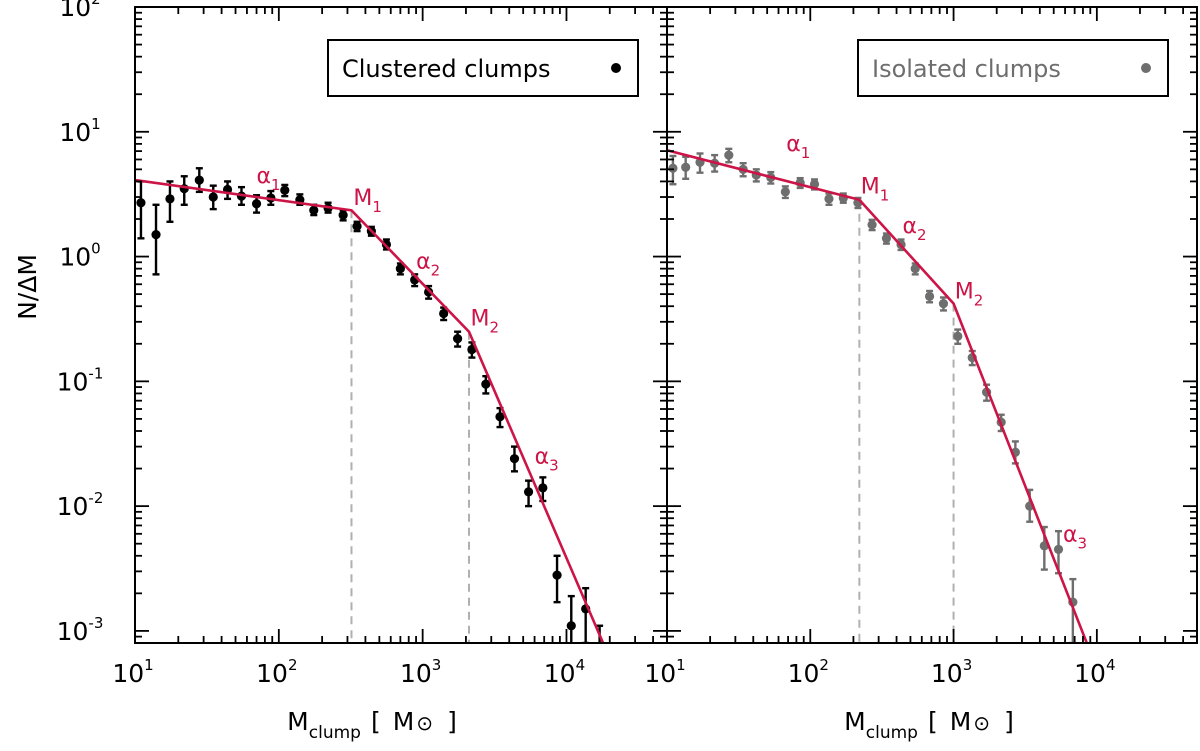  Describe the element at coordinates (80, 630) in the screenshot. I see `y-tick-label: 10⁻³` at that location.